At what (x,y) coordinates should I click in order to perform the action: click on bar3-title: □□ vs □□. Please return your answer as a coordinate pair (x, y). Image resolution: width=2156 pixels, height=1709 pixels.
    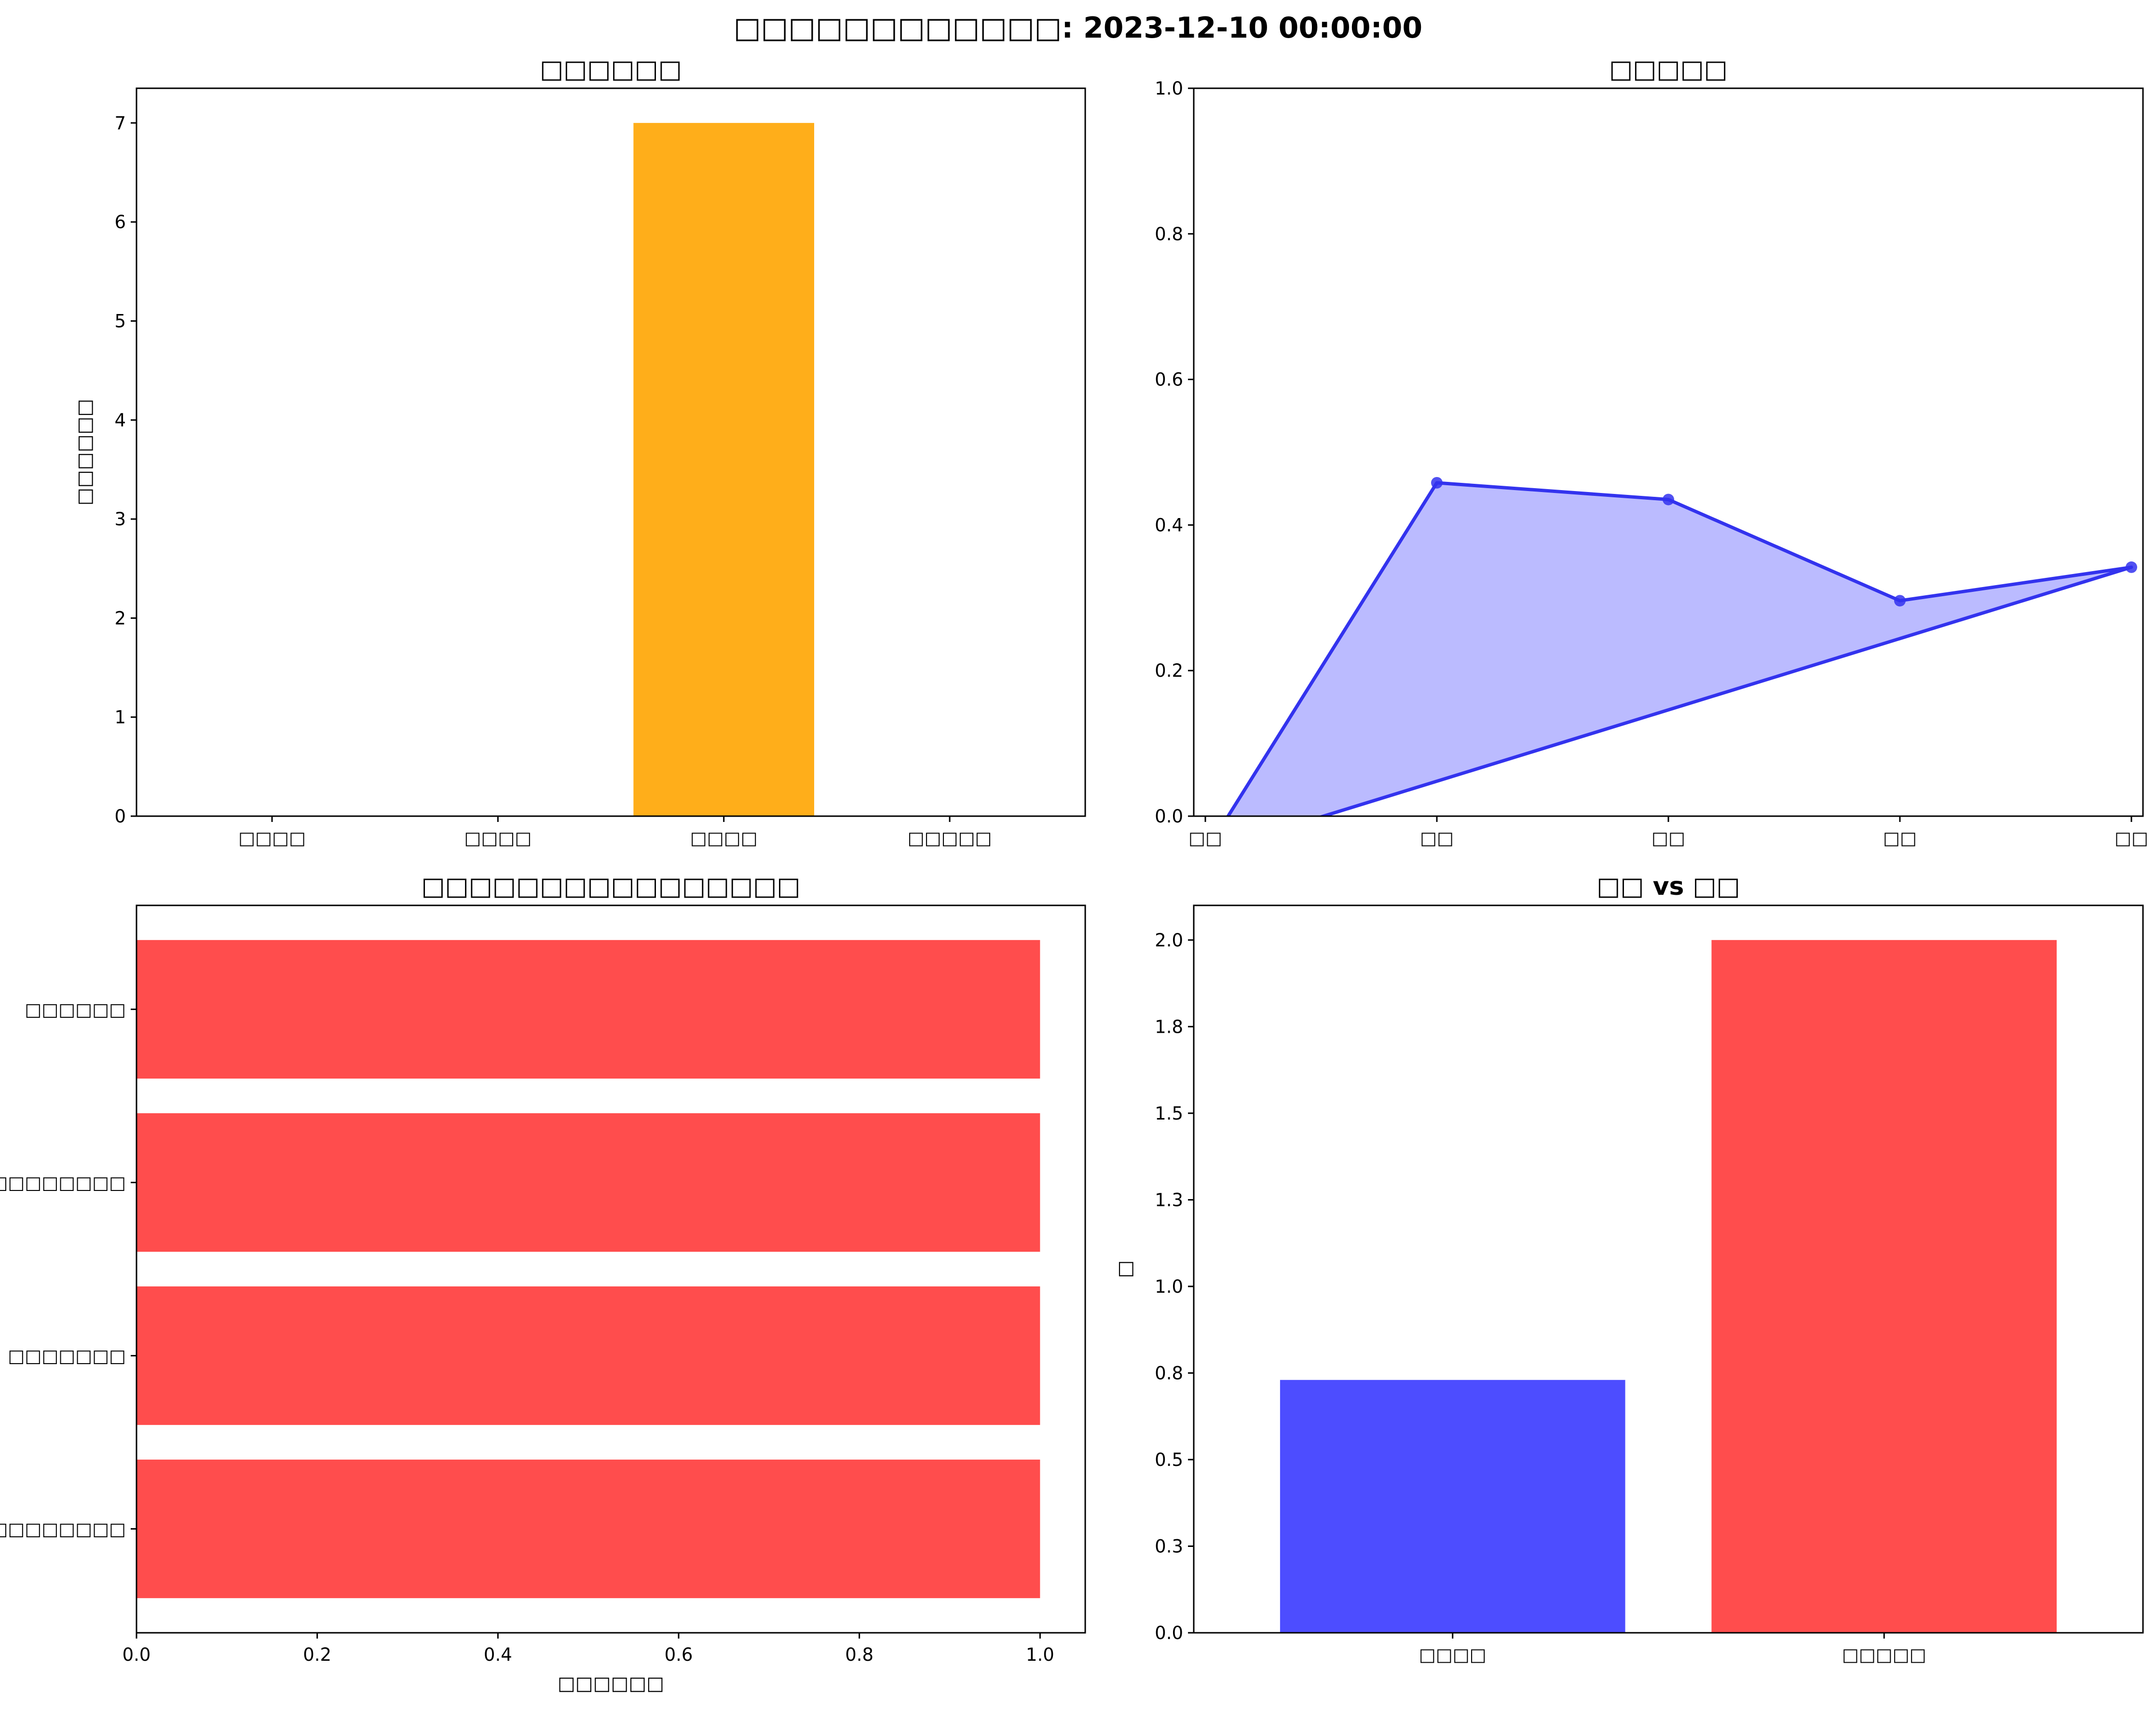
    Looking at the image, I should click on (1668, 886).